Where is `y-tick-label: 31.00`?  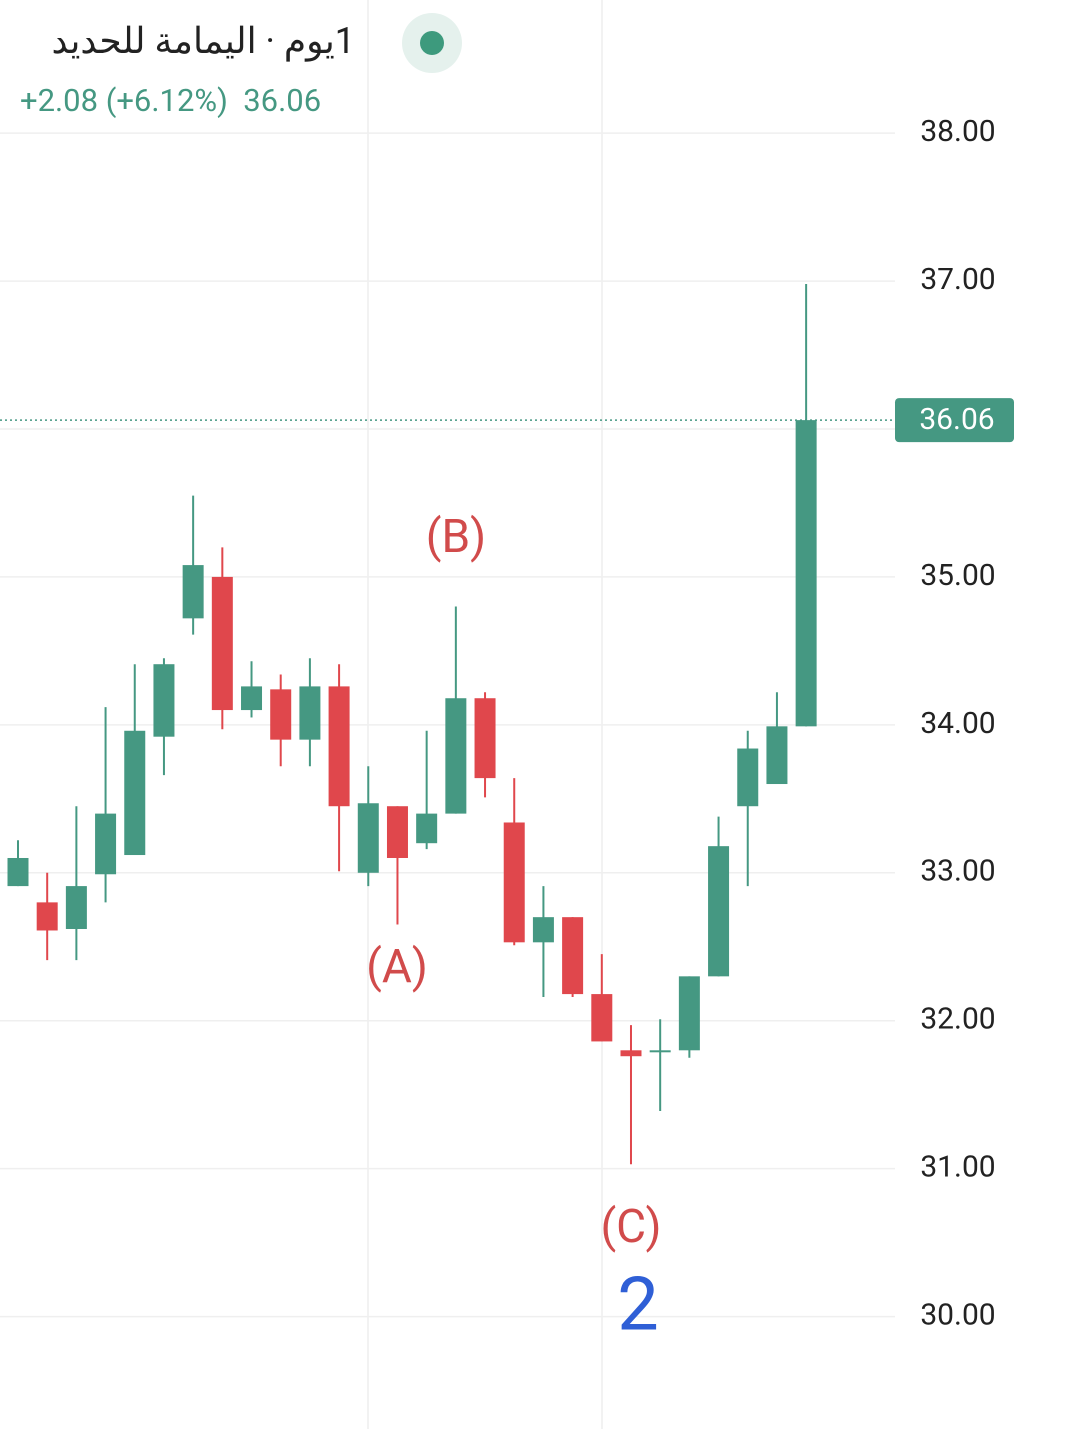 y-tick-label: 31.00 is located at coordinates (957, 1167).